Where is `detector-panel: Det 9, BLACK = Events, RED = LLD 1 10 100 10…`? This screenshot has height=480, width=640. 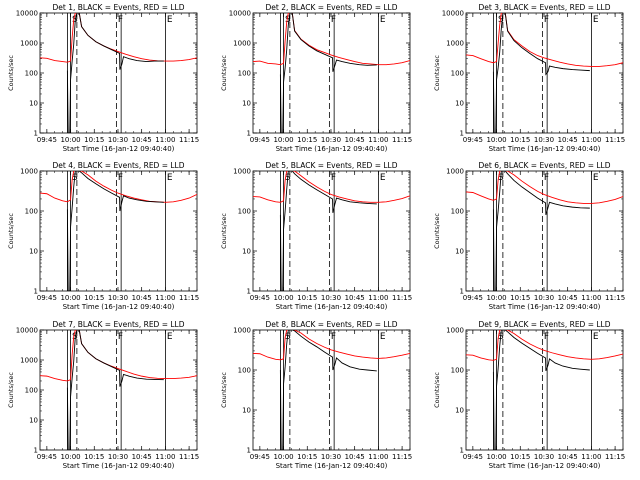
detector-panel: Det 9, BLACK = Events, RED = LLD 1 10 100 10… is located at coordinates (529, 395).